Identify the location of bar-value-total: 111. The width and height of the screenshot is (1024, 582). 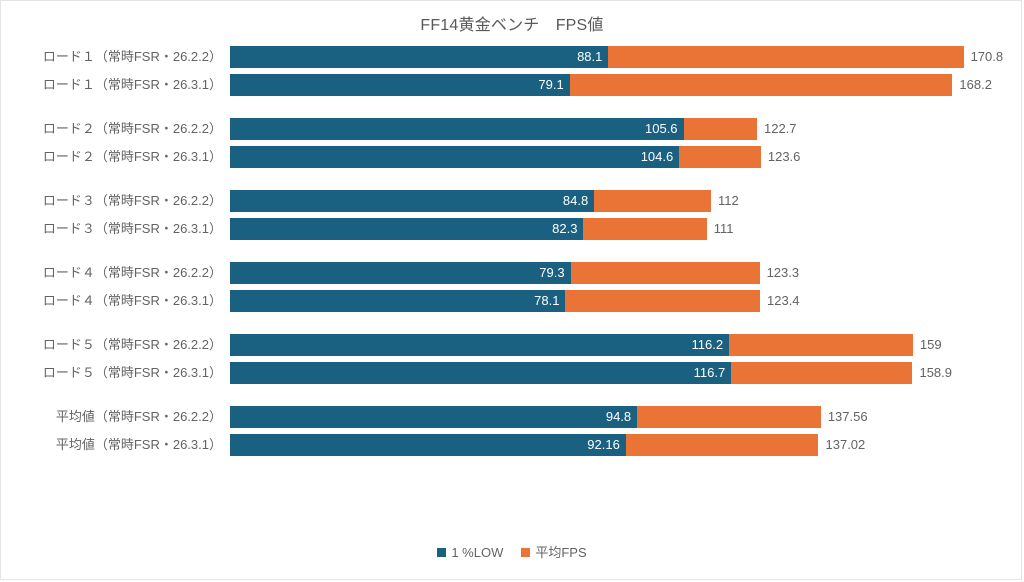
(723, 228).